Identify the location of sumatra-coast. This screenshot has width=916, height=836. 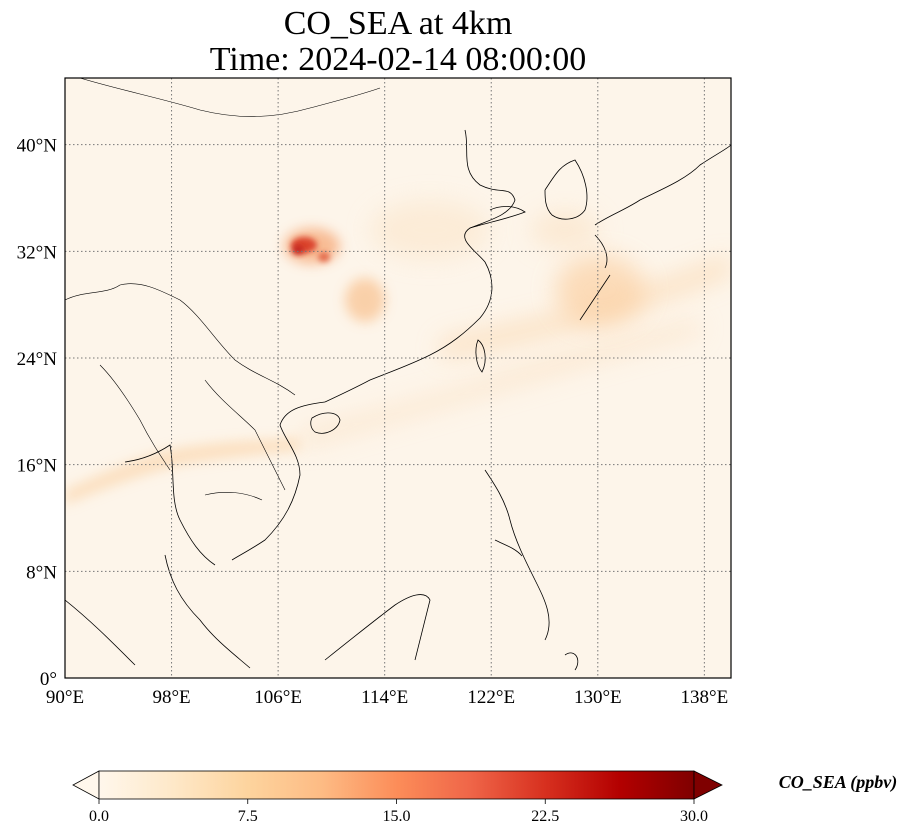
(100, 632).